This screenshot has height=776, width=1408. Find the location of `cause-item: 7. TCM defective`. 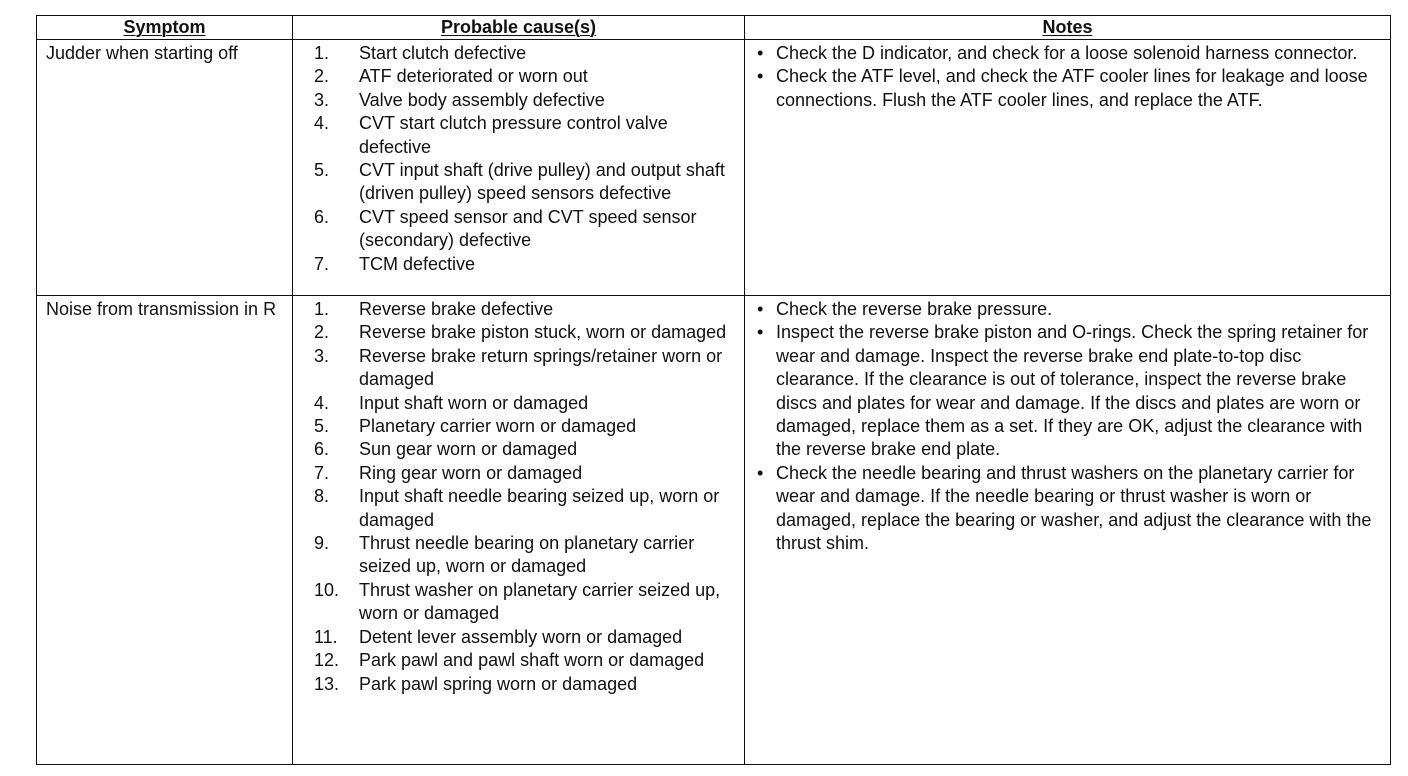

cause-item: 7. TCM defective is located at coordinates (516, 264).